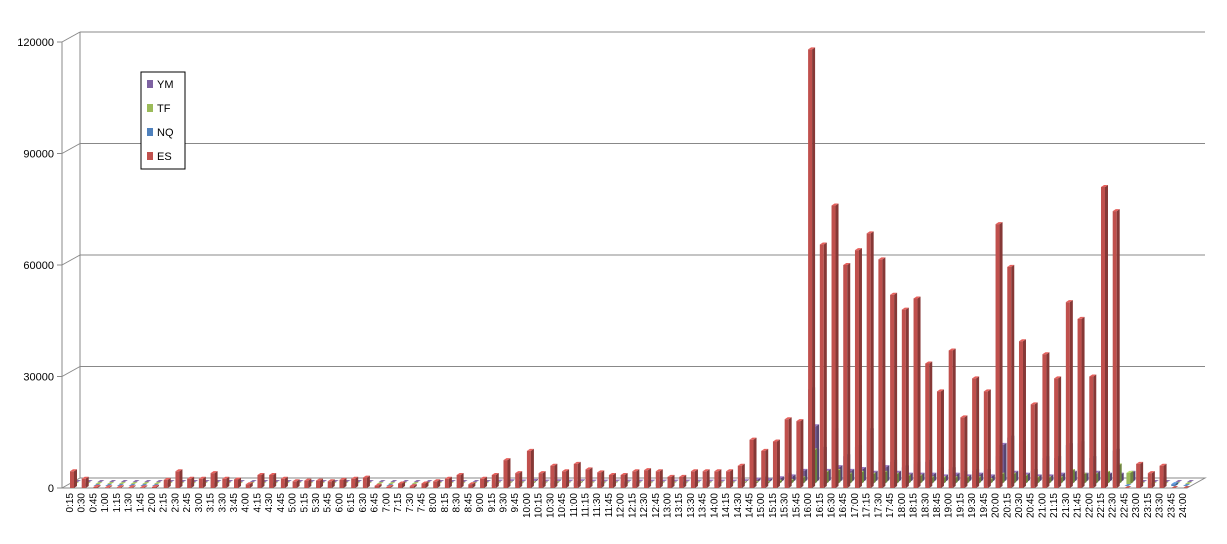  Describe the element at coordinates (129, 503) in the screenshot. I see `x-tick-label: 1:30` at that location.